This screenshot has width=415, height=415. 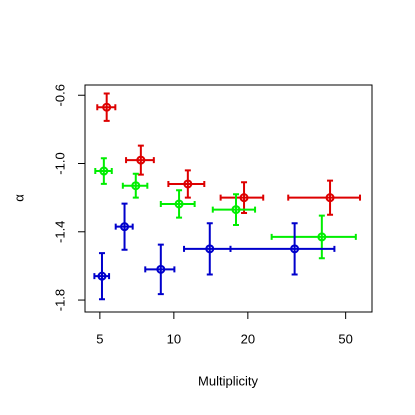 What do you see at coordinates (59, 163) in the screenshot?
I see `y-tick-label: -1.0` at bounding box center [59, 163].